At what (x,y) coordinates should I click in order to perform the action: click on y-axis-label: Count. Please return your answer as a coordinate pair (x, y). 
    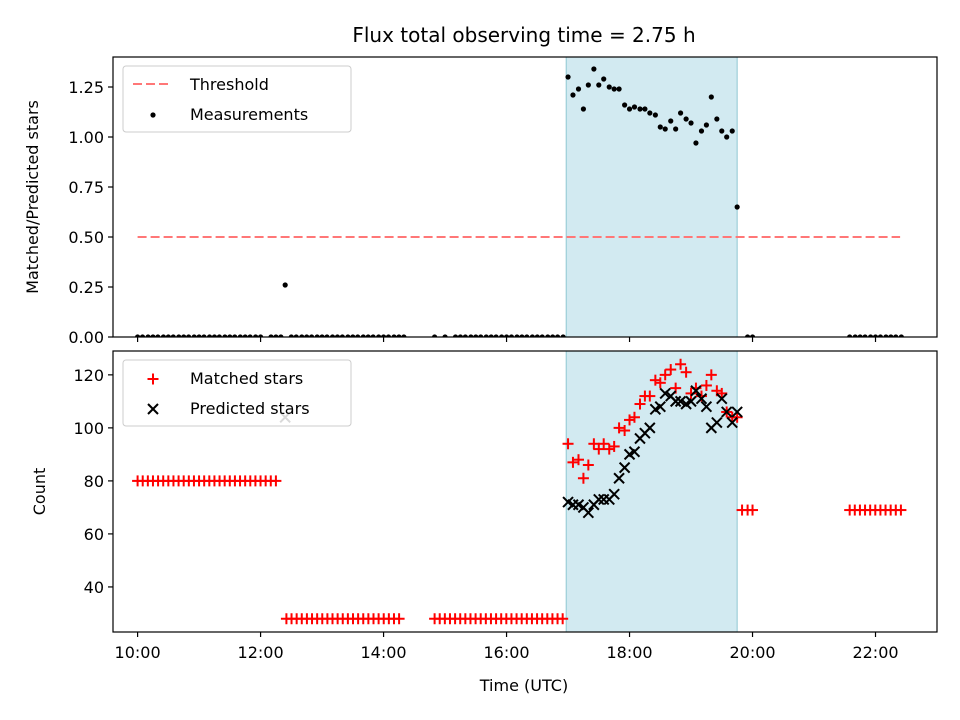
    Looking at the image, I should click on (39, 492).